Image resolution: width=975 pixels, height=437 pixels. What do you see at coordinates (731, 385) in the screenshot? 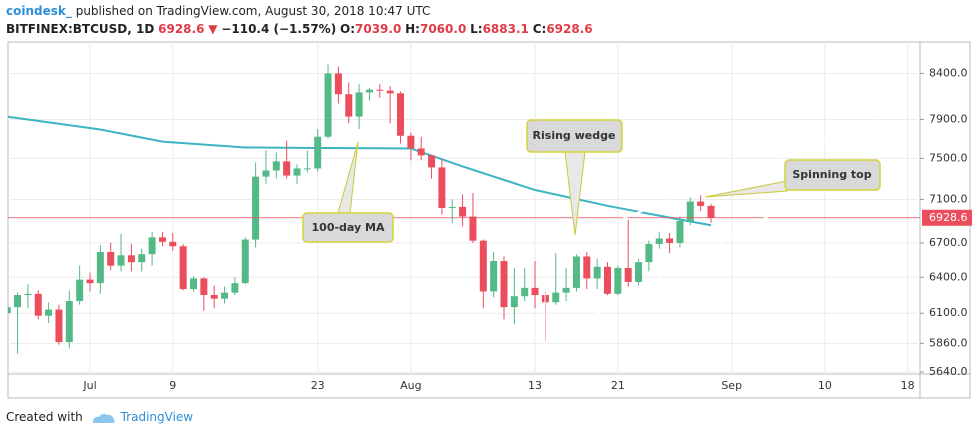
I see `x-tick-label: Sep` at bounding box center [731, 385].